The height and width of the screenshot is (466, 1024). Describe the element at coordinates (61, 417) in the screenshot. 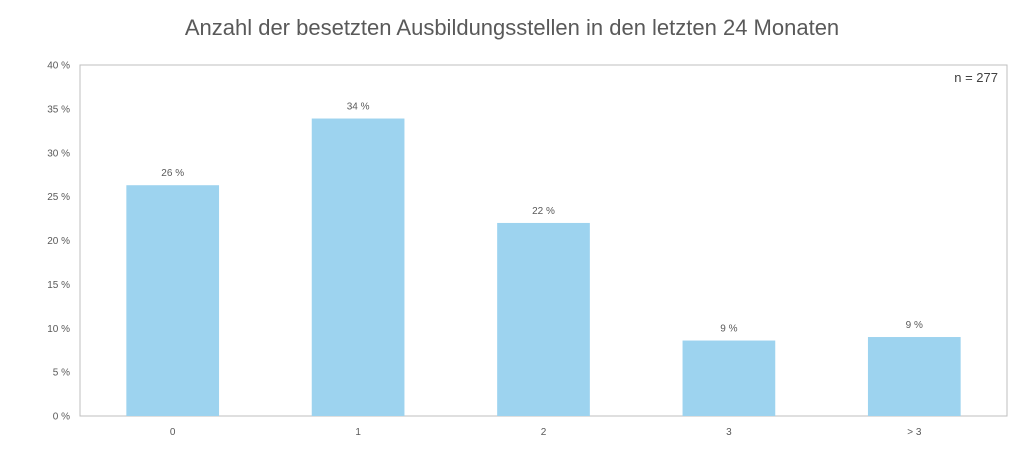

I see `y-tick-label: 0 %` at that location.